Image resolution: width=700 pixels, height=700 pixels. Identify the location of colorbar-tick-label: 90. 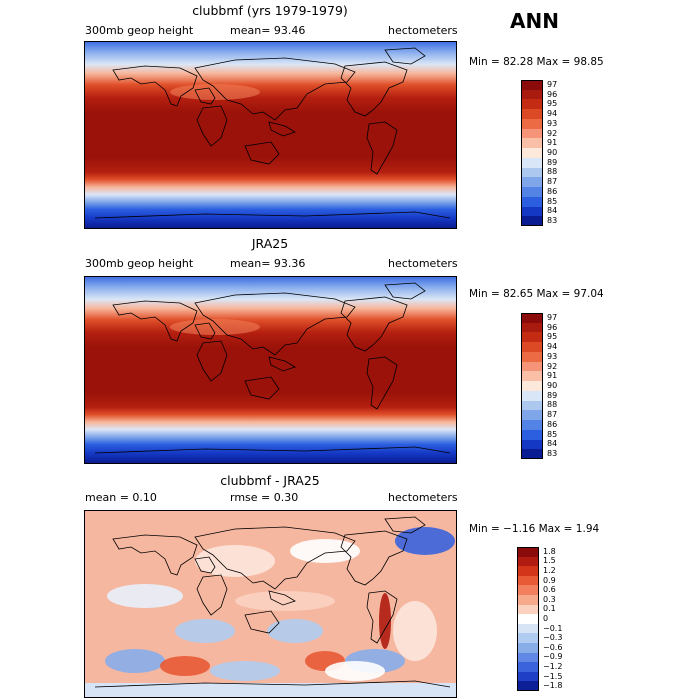
(552, 385).